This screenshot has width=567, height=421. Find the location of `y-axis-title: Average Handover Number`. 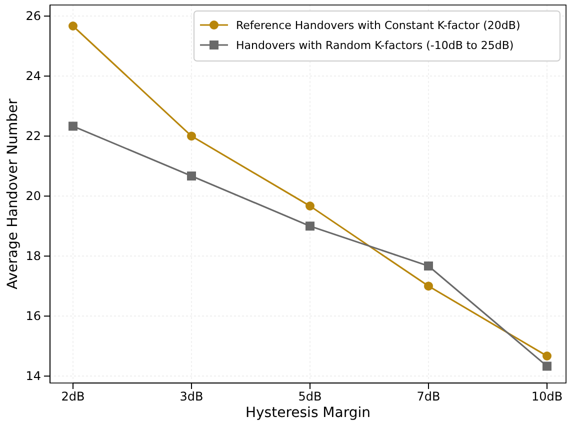

y-axis-title: Average Handover Number is located at coordinates (13, 194).